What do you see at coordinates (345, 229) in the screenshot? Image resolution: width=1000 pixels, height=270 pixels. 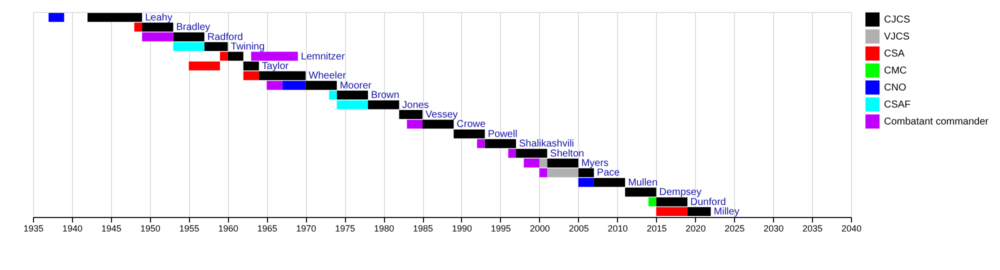 I see `x-tick-label: 1975` at bounding box center [345, 229].